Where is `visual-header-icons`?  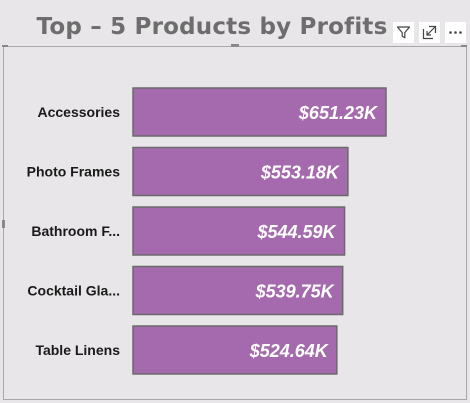
visual-header-icons is located at coordinates (429, 32).